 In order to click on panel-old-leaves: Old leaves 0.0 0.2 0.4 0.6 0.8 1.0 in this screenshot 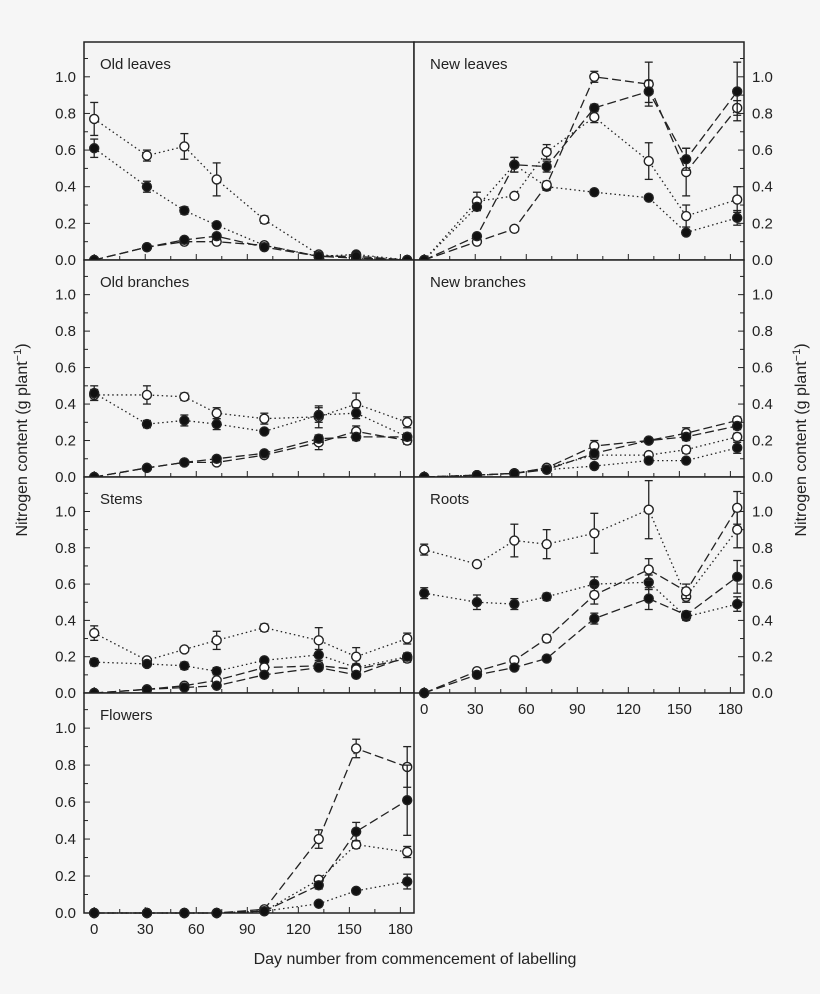, I will do `click(235, 155)`.